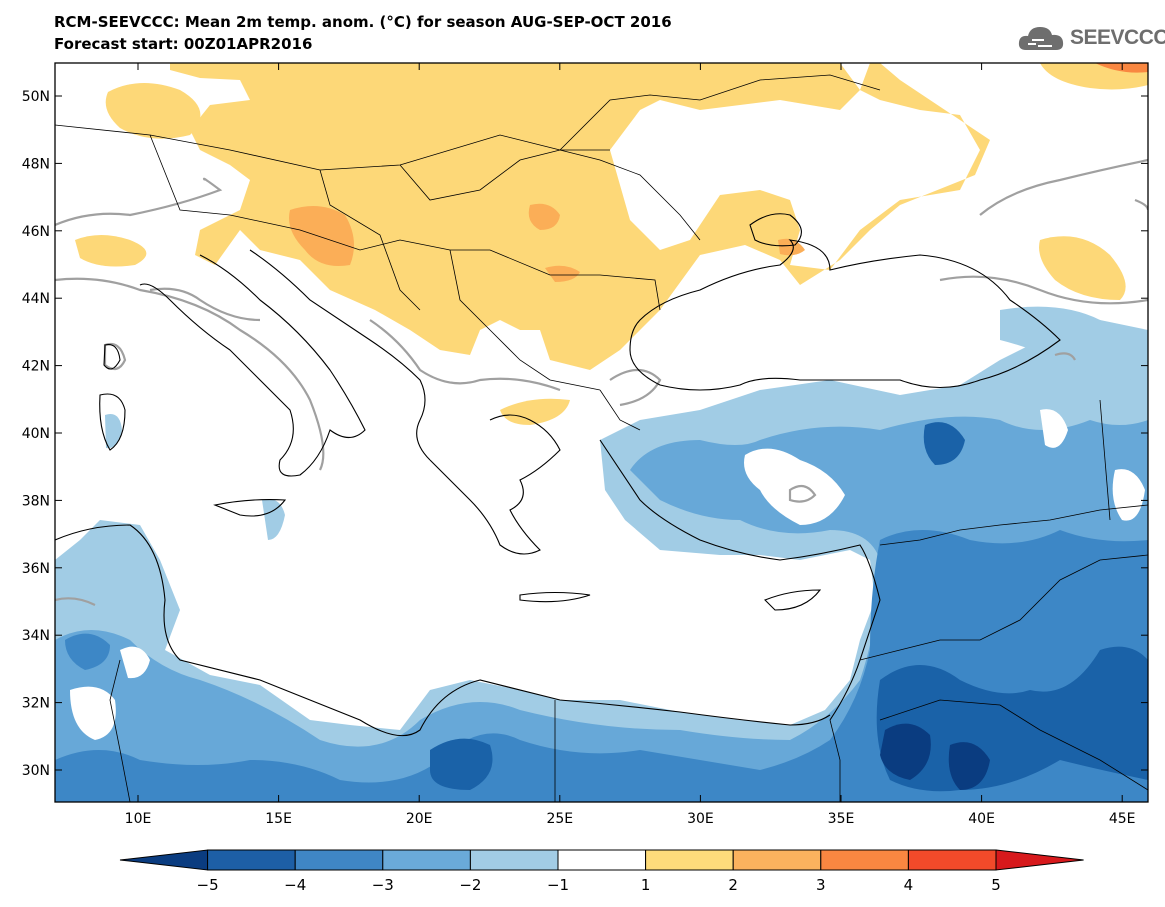 This screenshot has height=907, width=1165. I want to click on warm-region-west, so click(111, 251).